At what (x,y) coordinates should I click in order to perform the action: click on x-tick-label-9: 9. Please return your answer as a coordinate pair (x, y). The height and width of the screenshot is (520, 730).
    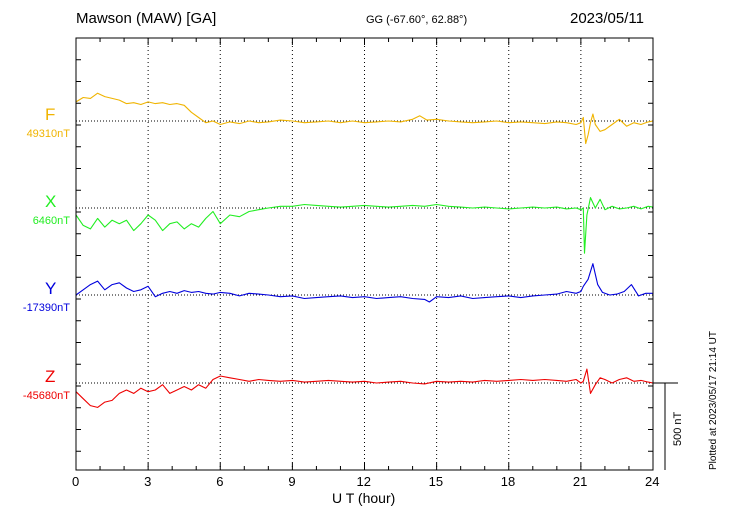
    Looking at the image, I should click on (292, 481).